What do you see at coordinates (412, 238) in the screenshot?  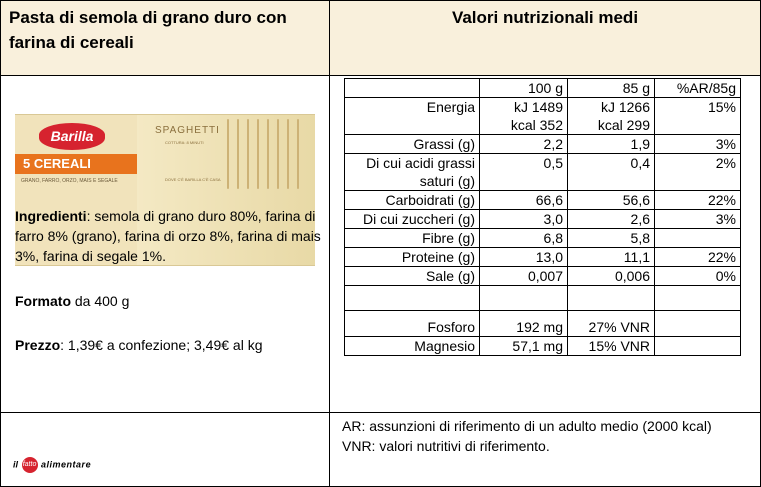 I see `row-label: Fibre (g)` at bounding box center [412, 238].